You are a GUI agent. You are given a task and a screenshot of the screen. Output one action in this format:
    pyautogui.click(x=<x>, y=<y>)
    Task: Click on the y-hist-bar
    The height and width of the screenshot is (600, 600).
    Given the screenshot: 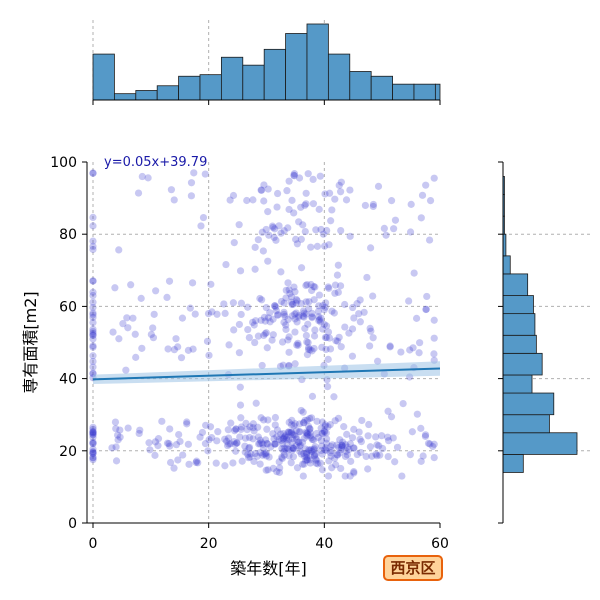 What is the action you would take?
    pyautogui.click(x=519, y=324)
    